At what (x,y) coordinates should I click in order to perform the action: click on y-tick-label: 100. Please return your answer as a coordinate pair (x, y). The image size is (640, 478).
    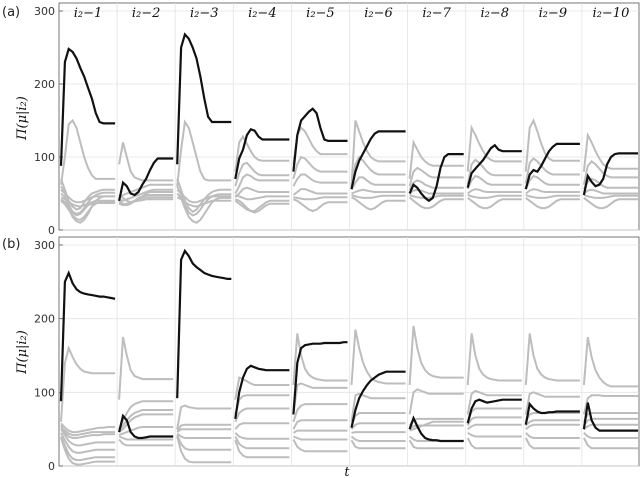
    Looking at the image, I should click on (44, 157).